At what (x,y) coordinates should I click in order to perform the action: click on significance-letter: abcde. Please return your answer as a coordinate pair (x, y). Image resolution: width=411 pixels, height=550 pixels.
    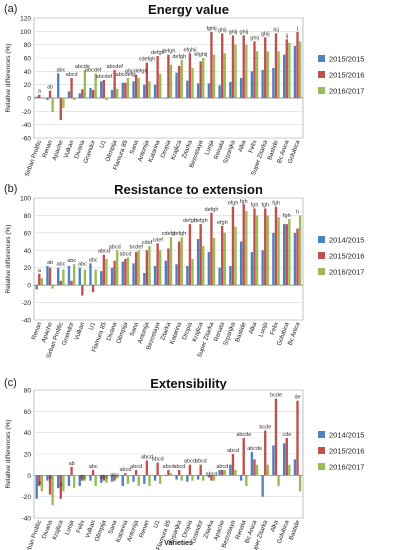
    Looking at the image, I should click on (254, 449).